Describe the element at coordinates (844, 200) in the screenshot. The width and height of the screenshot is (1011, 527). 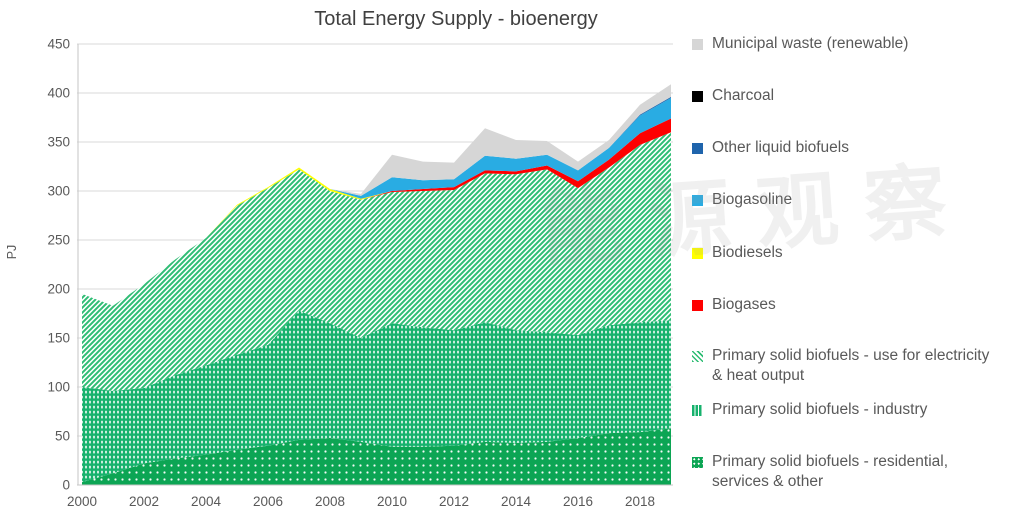
I see `legend-item-biogasoline: Biogasoline` at that location.